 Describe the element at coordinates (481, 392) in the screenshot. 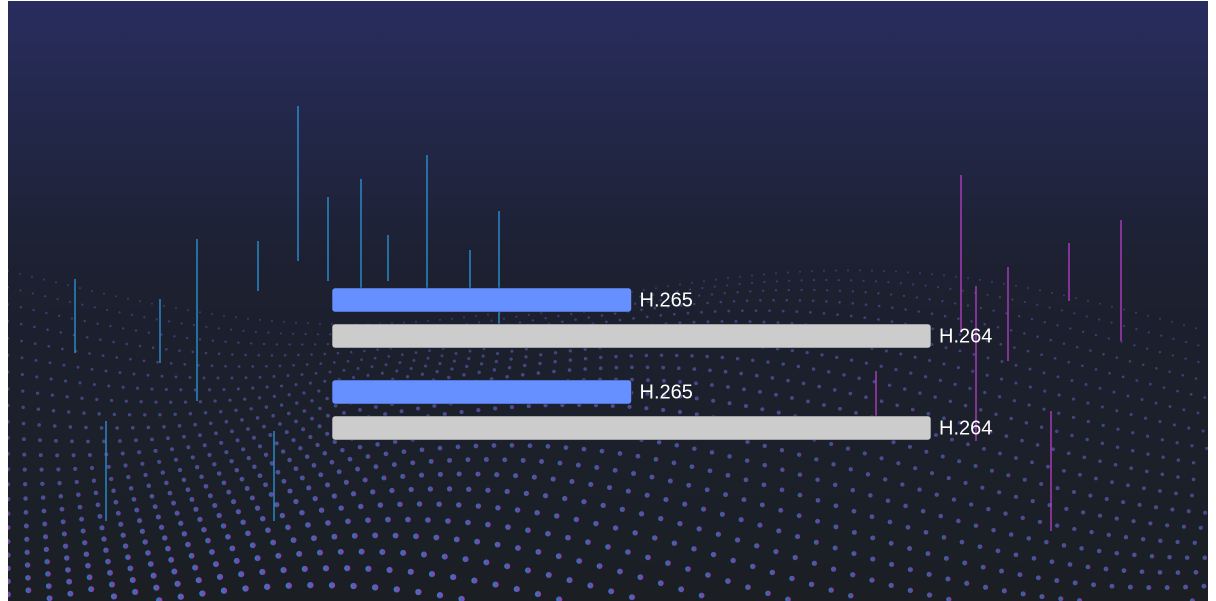

I see `bar` at that location.